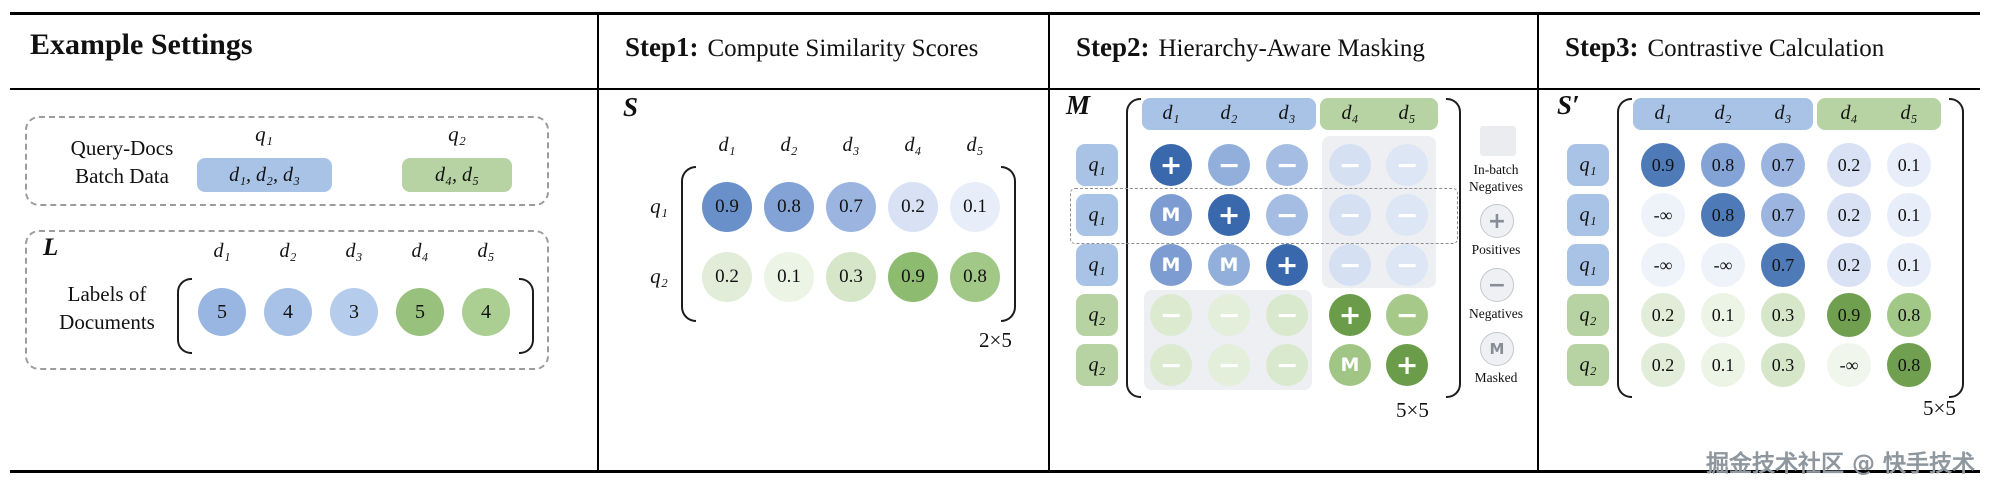 The image size is (1990, 491). Describe the element at coordinates (1171, 113) in the screenshot. I see `m-col-header-d1: d₁` at that location.